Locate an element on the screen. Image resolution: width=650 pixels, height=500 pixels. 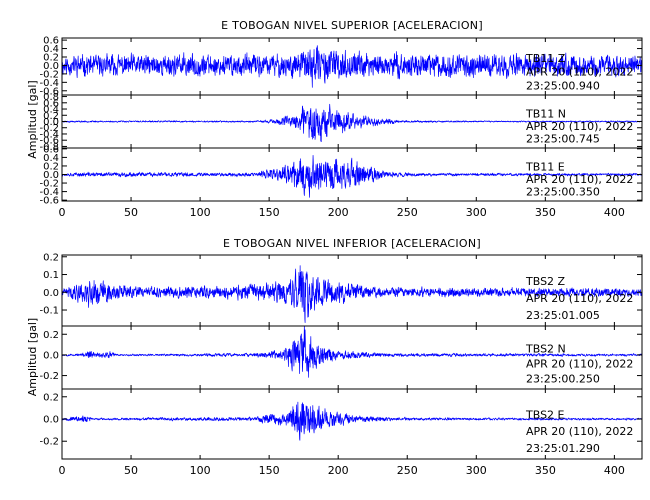
station-label: TBS2 E is located at coordinates (545, 414).